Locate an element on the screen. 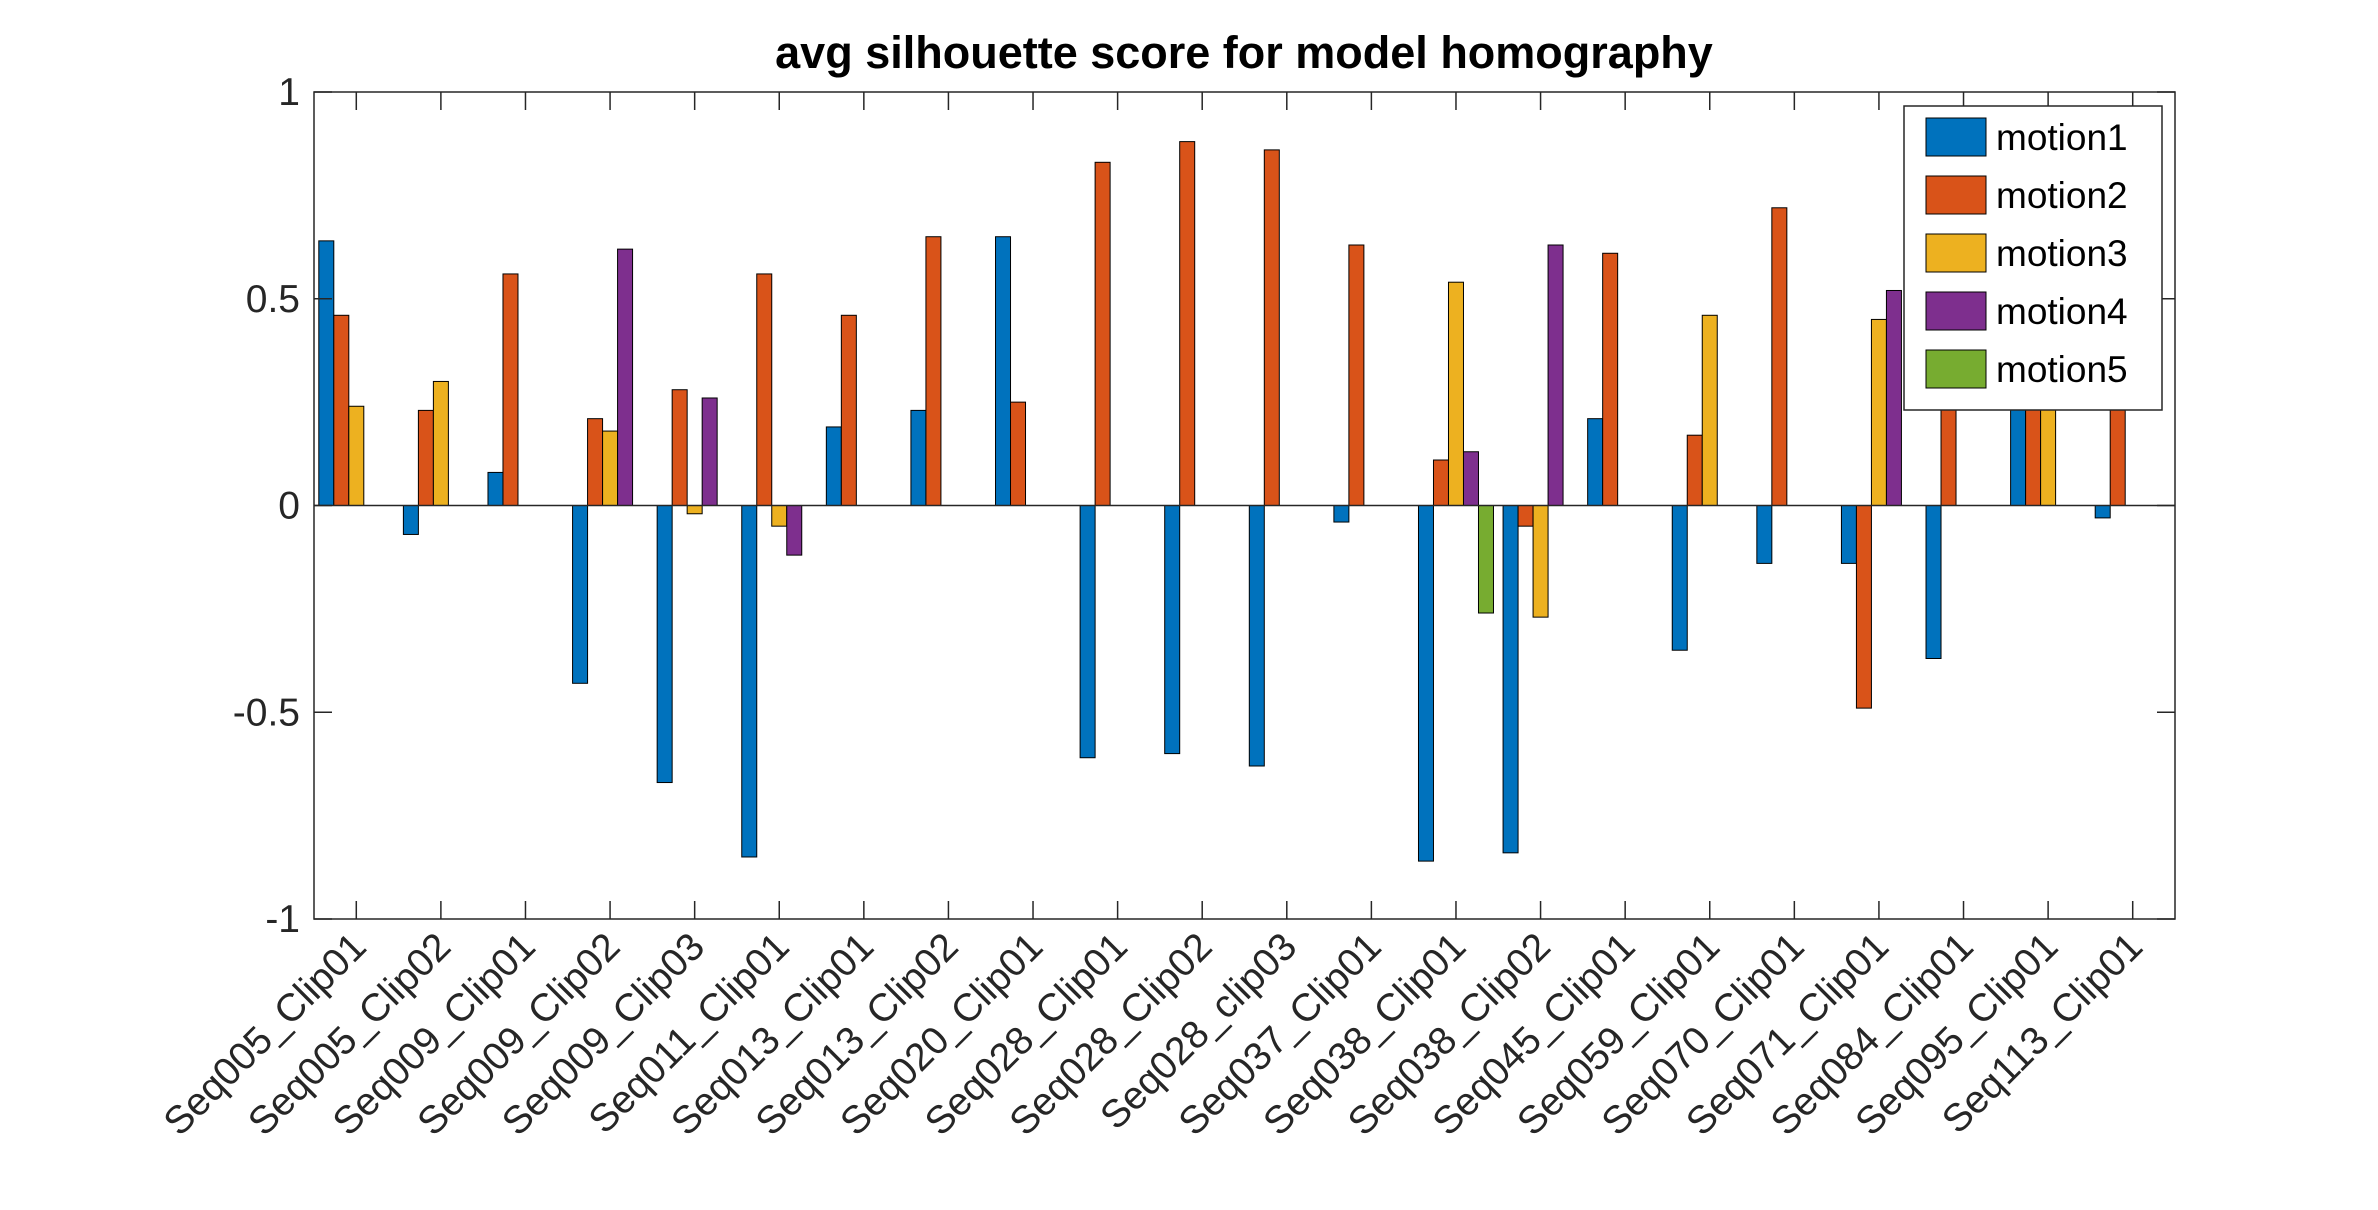 This screenshot has width=2378, height=1210. legend-swatch-motion1 is located at coordinates (1956, 137).